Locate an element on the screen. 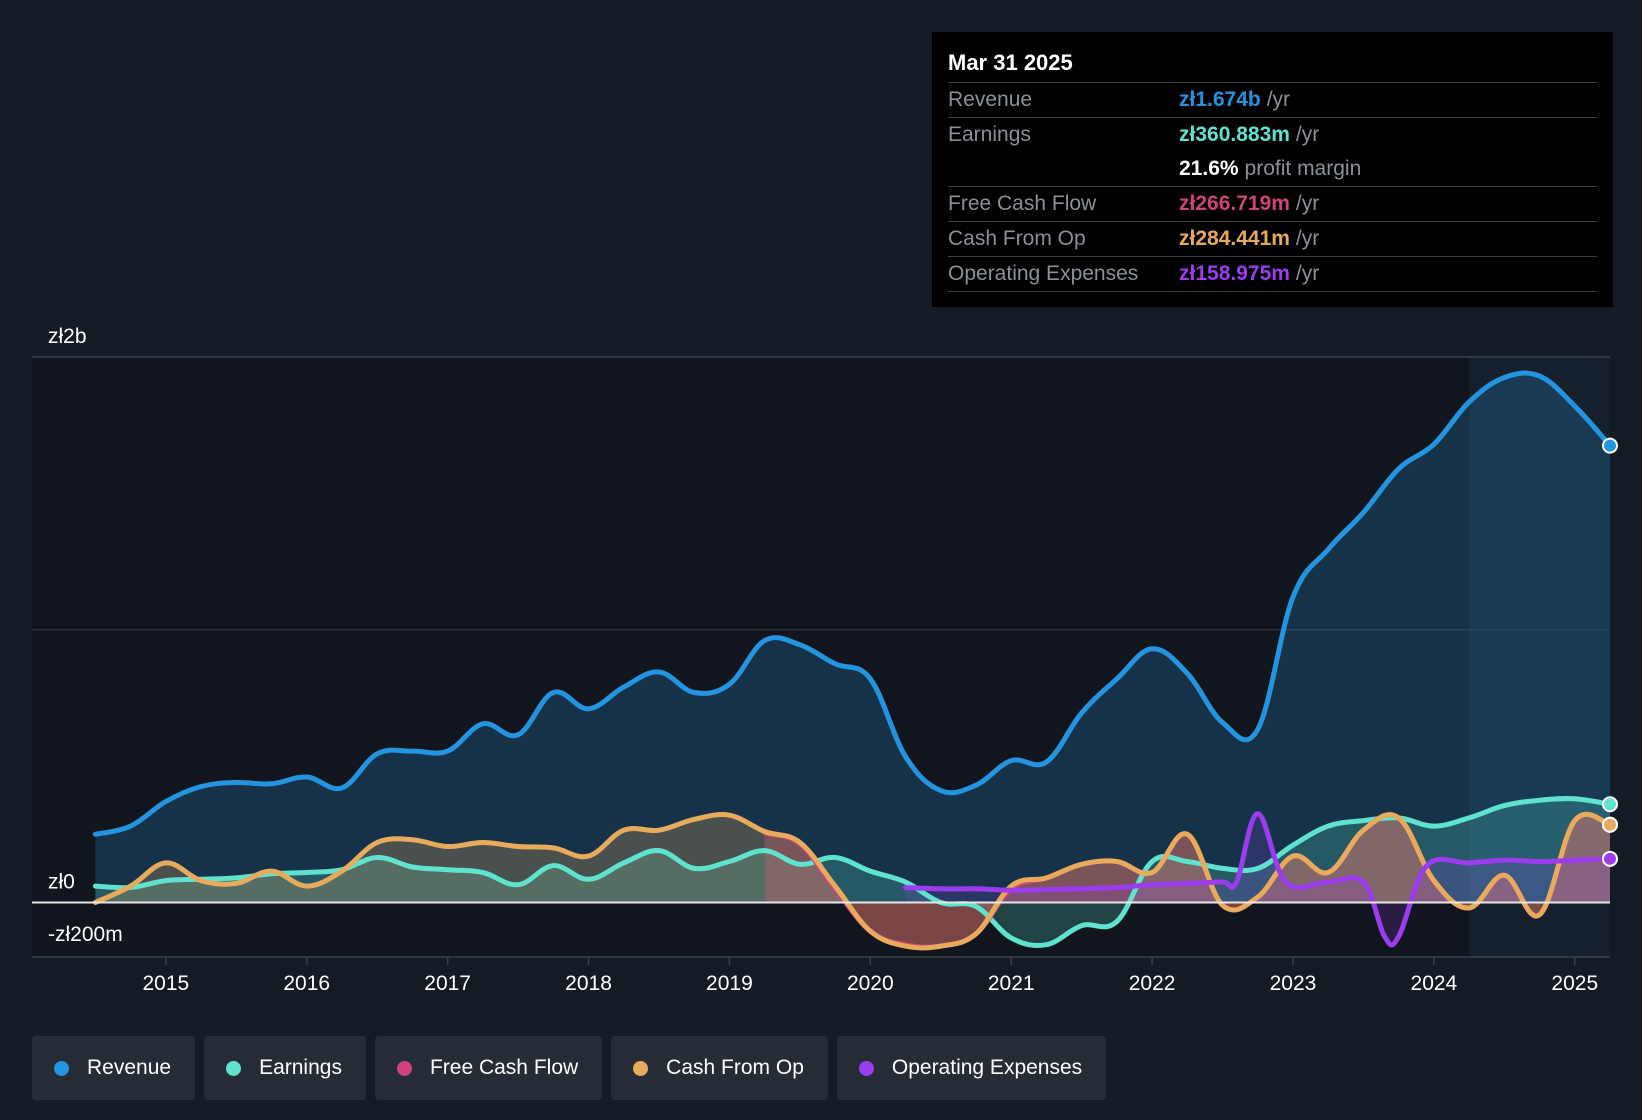 The image size is (1642, 1120). tooltip-row-cfo: Cash From Op zł284.441m /yr is located at coordinates (1272, 239).